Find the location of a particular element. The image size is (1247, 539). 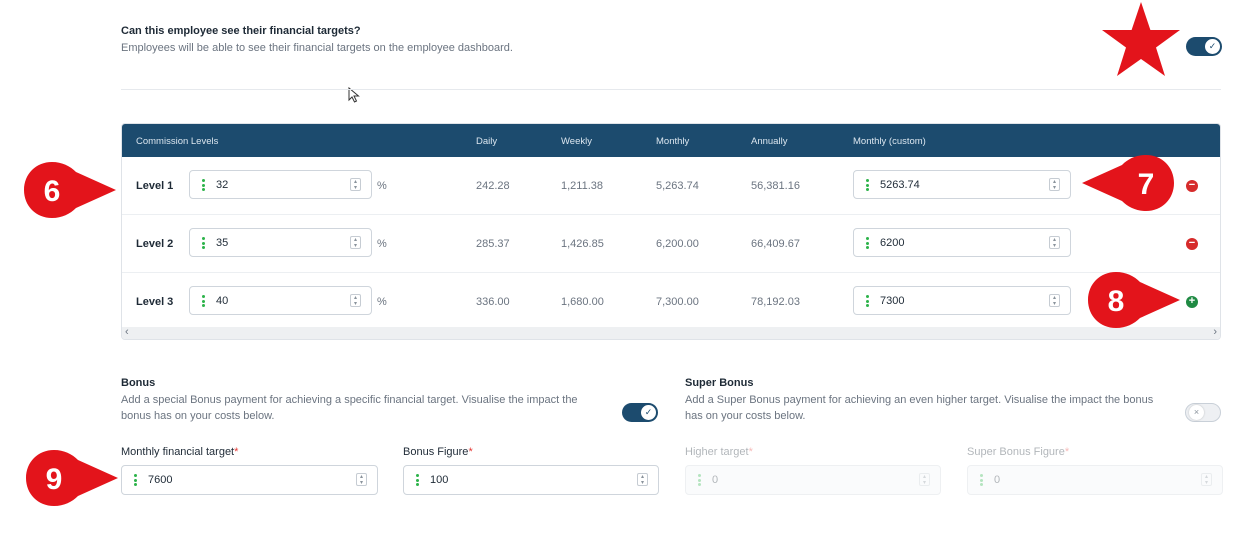

level-percent-value: 35 is located at coordinates (222, 243).